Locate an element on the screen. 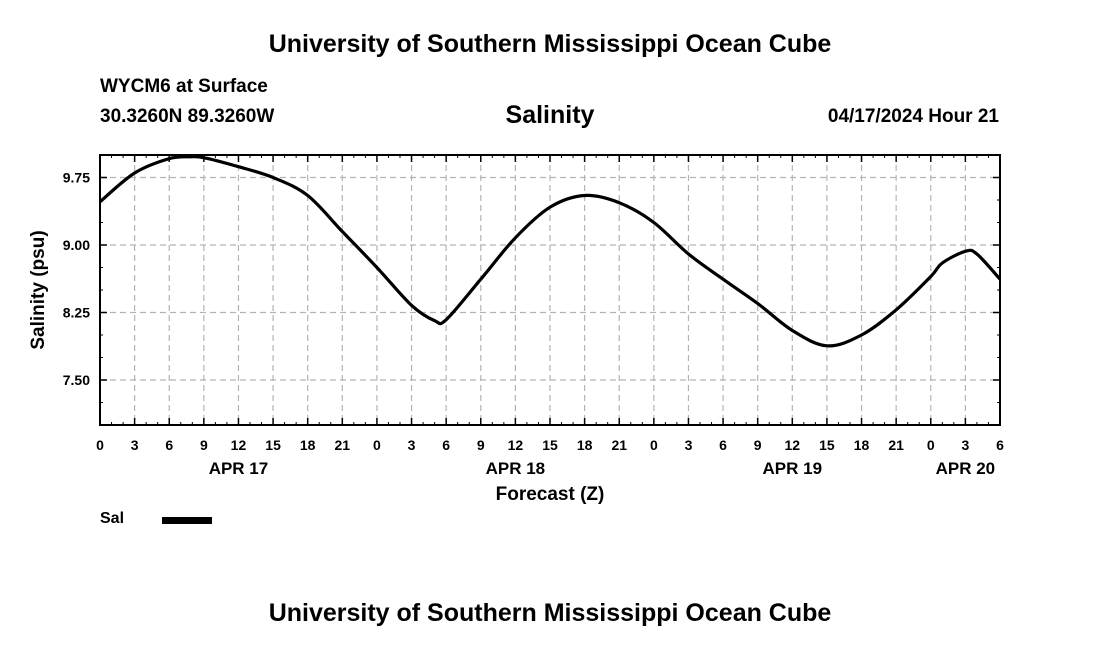  station-label: WYCM6 at Surface is located at coordinates (184, 86).